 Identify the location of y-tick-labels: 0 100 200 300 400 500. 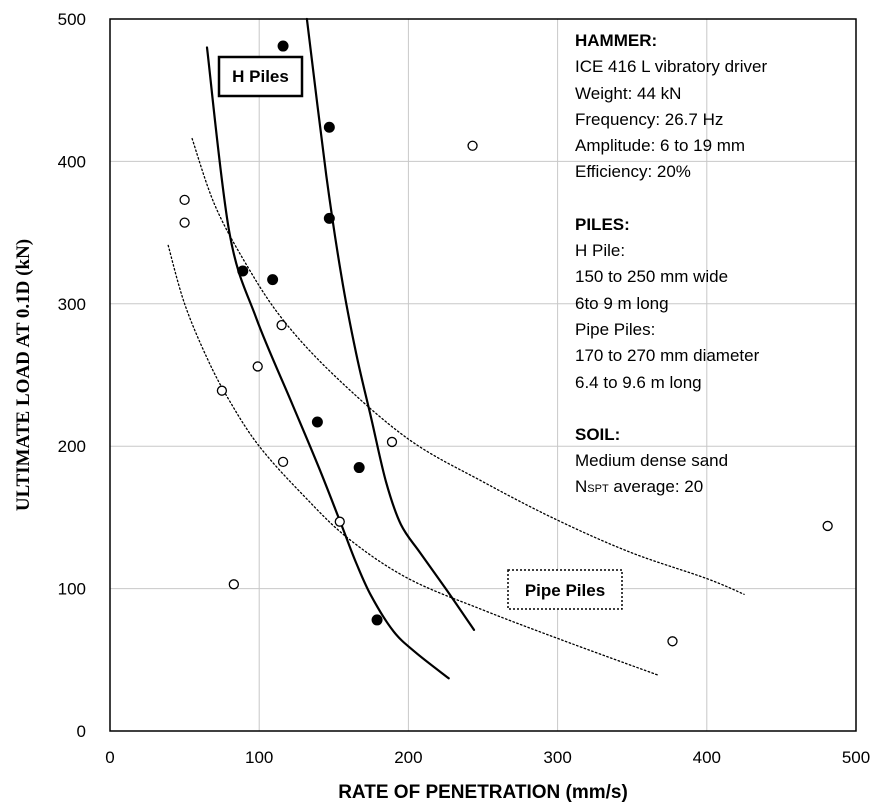
(72, 375).